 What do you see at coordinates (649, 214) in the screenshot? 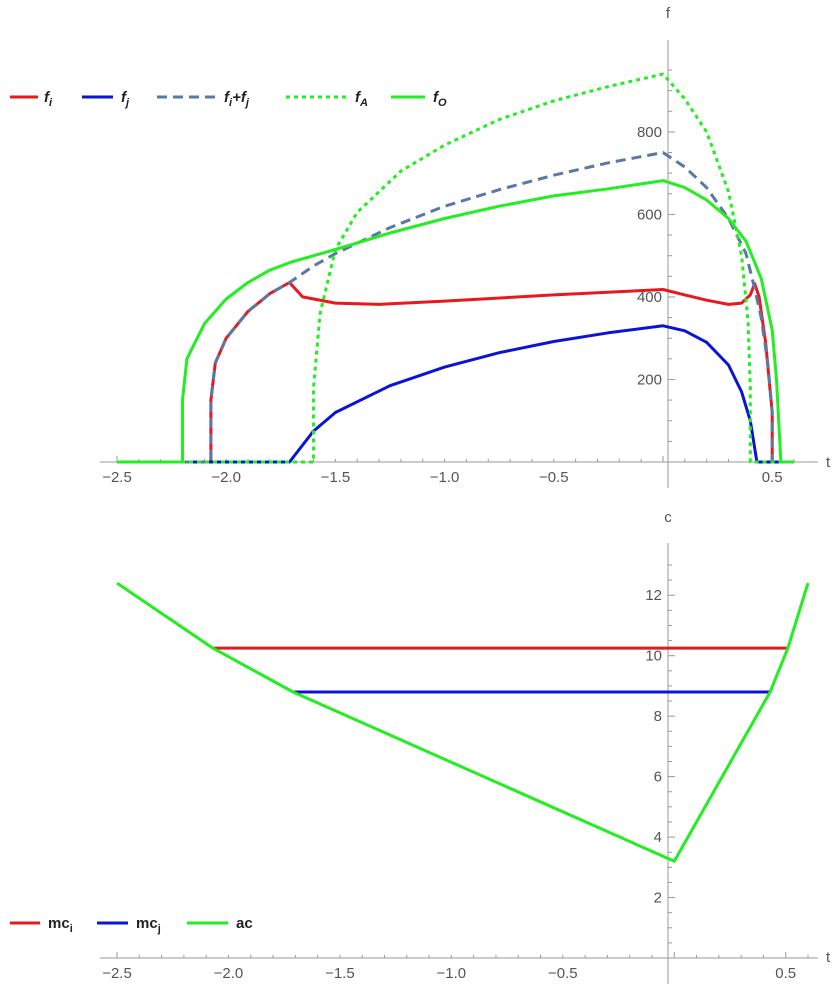
I see `y-tick-label: 600` at bounding box center [649, 214].